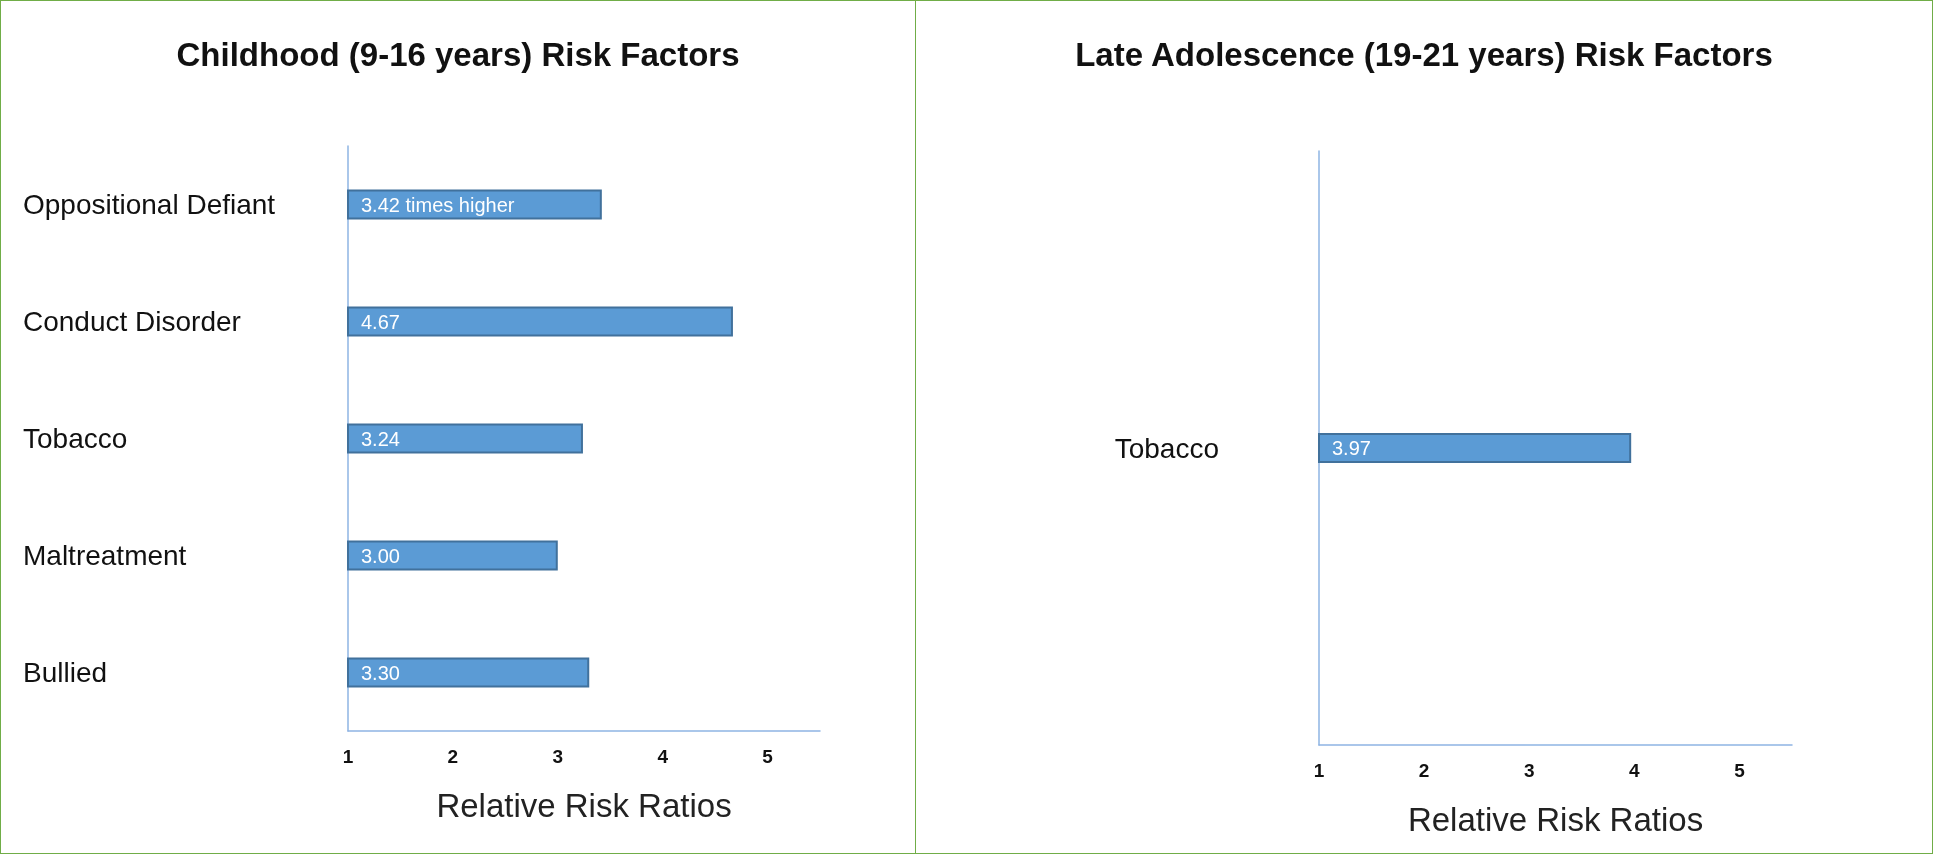 This screenshot has height=856, width=1933. What do you see at coordinates (458, 54) in the screenshot?
I see `chart-title: Childhood (9-16 years) Risk Factors` at bounding box center [458, 54].